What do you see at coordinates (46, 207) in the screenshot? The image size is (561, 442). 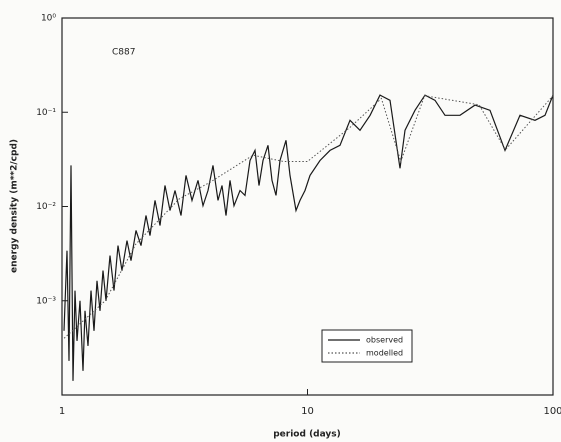 I see `y-tick-label: 10⁻²` at bounding box center [46, 207].